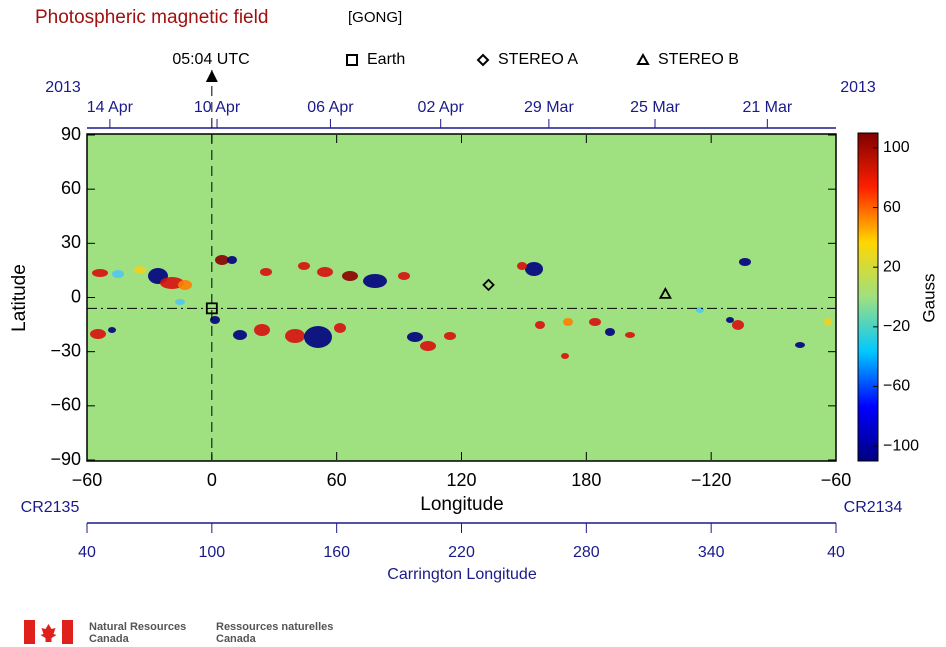 This screenshot has height=647, width=946. Describe the element at coordinates (211, 76) in the screenshot. I see `time-arrow` at that location.